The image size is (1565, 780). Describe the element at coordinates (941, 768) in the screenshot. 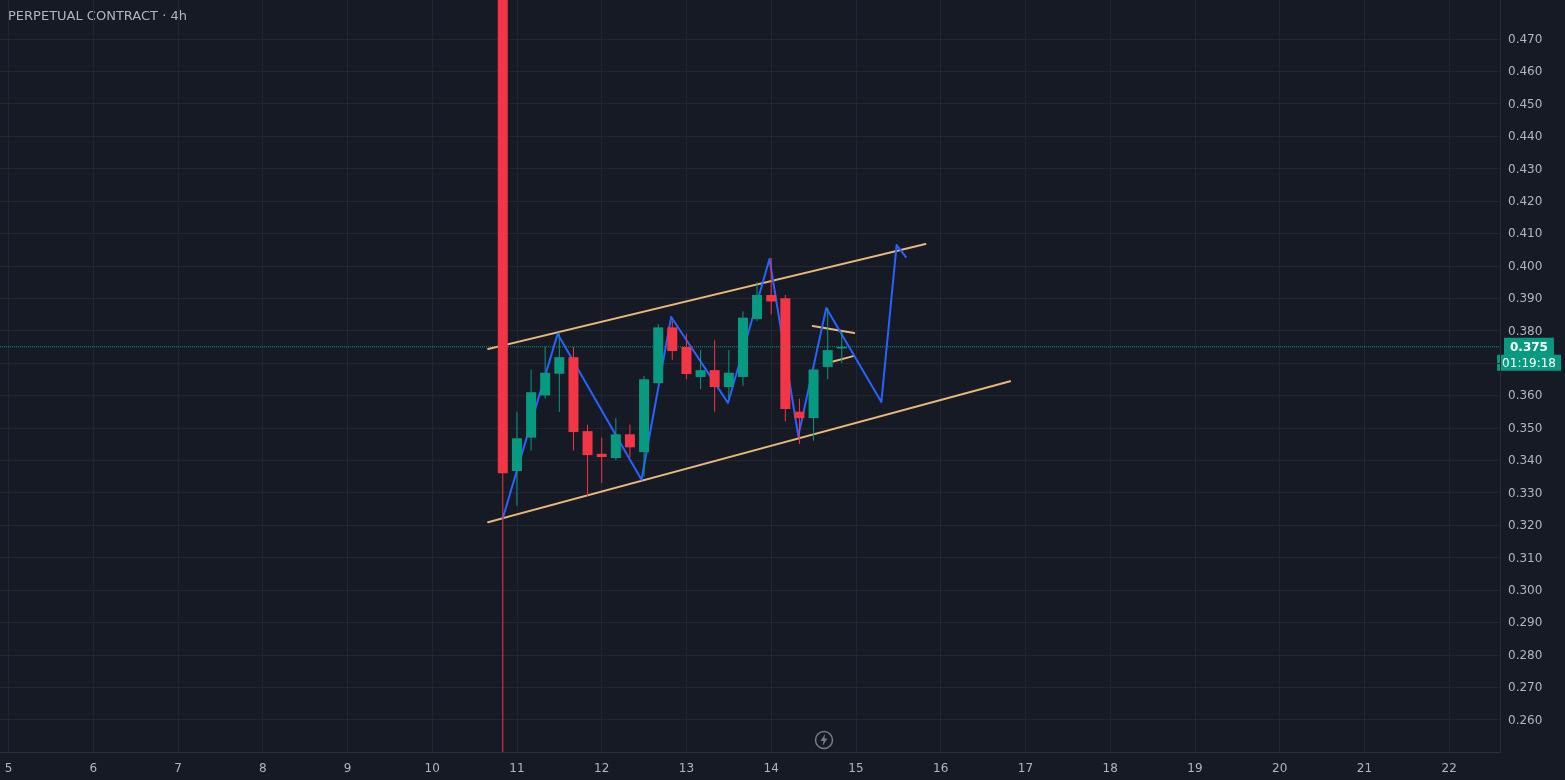

I see `x-tick-label: 16` at that location.